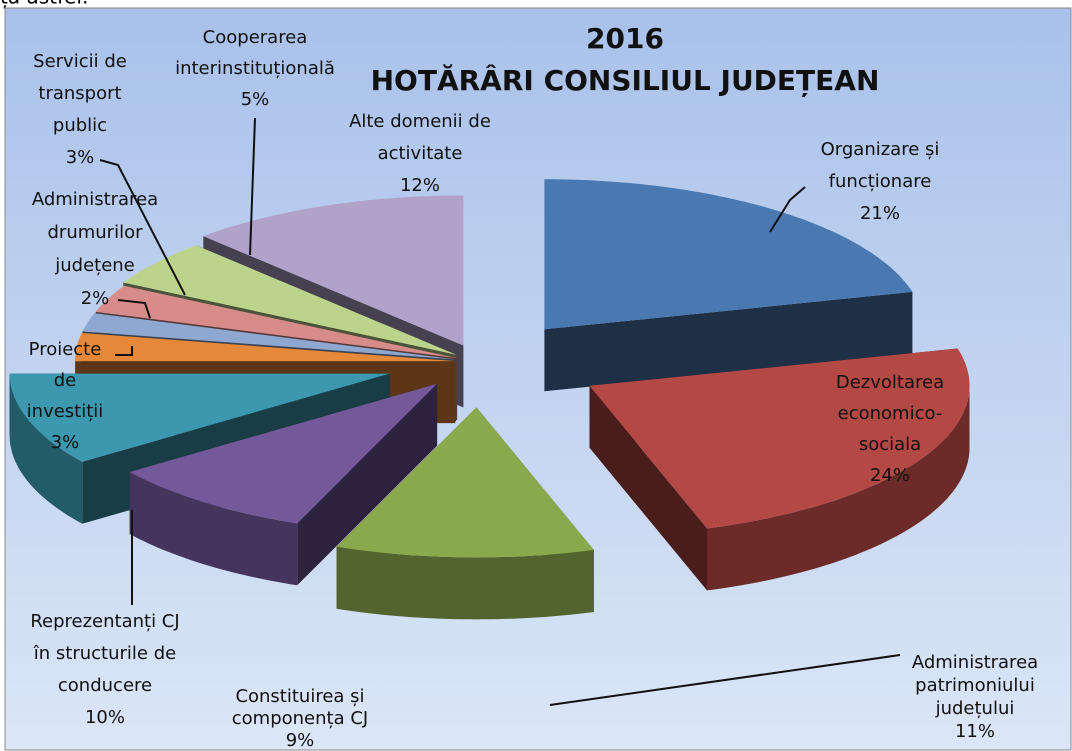  Describe the element at coordinates (300, 718) in the screenshot. I see `slice-label: componența CJ` at that location.